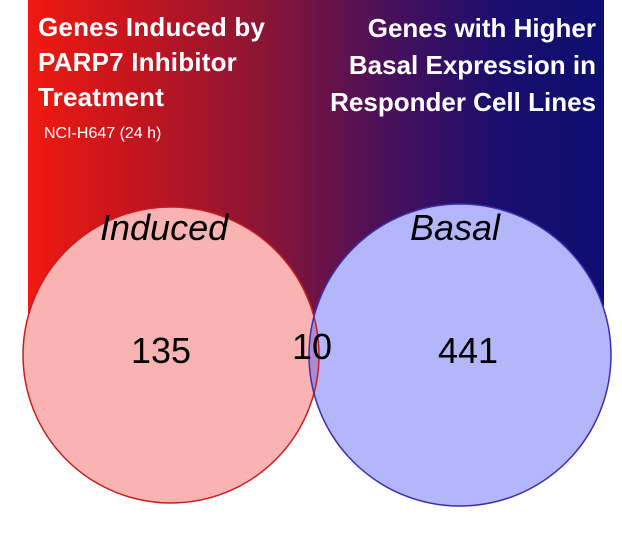  Describe the element at coordinates (103, 133) in the screenshot. I see `left-subtitle: NCI-H647 (24 h)` at that location.